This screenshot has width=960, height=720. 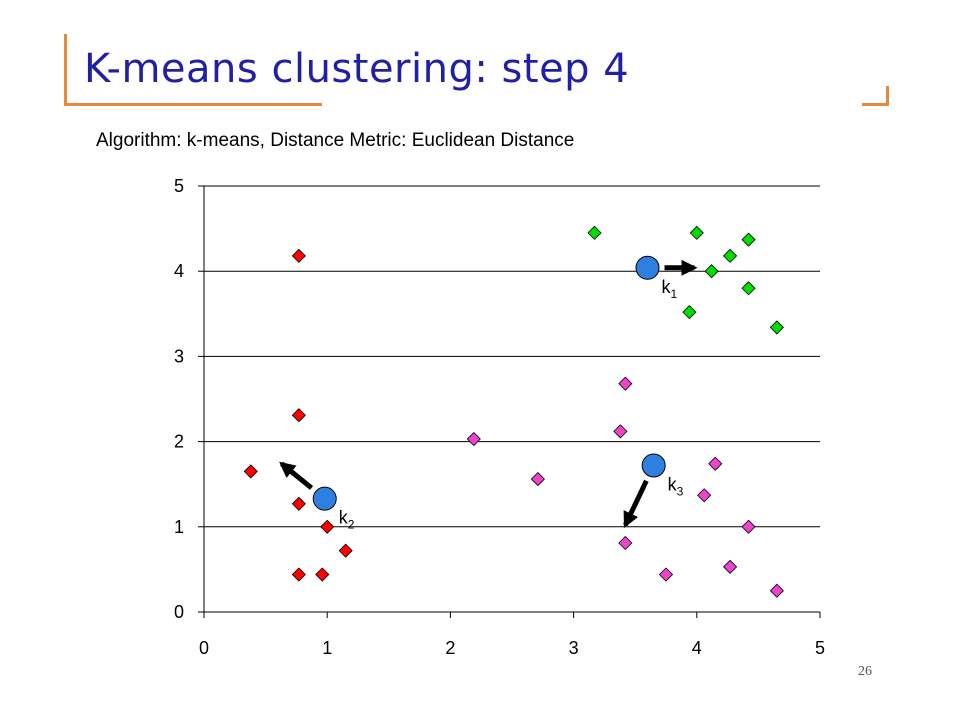 I want to click on centroid-label-k2: k2, so click(x=347, y=520).